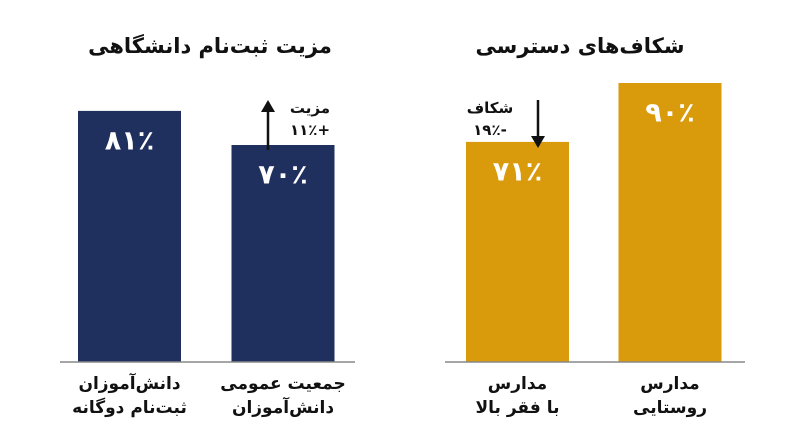 The width and height of the screenshot is (800, 447). What do you see at coordinates (282, 175) in the screenshot?
I see `value-label: ۷۰٪` at bounding box center [282, 175].